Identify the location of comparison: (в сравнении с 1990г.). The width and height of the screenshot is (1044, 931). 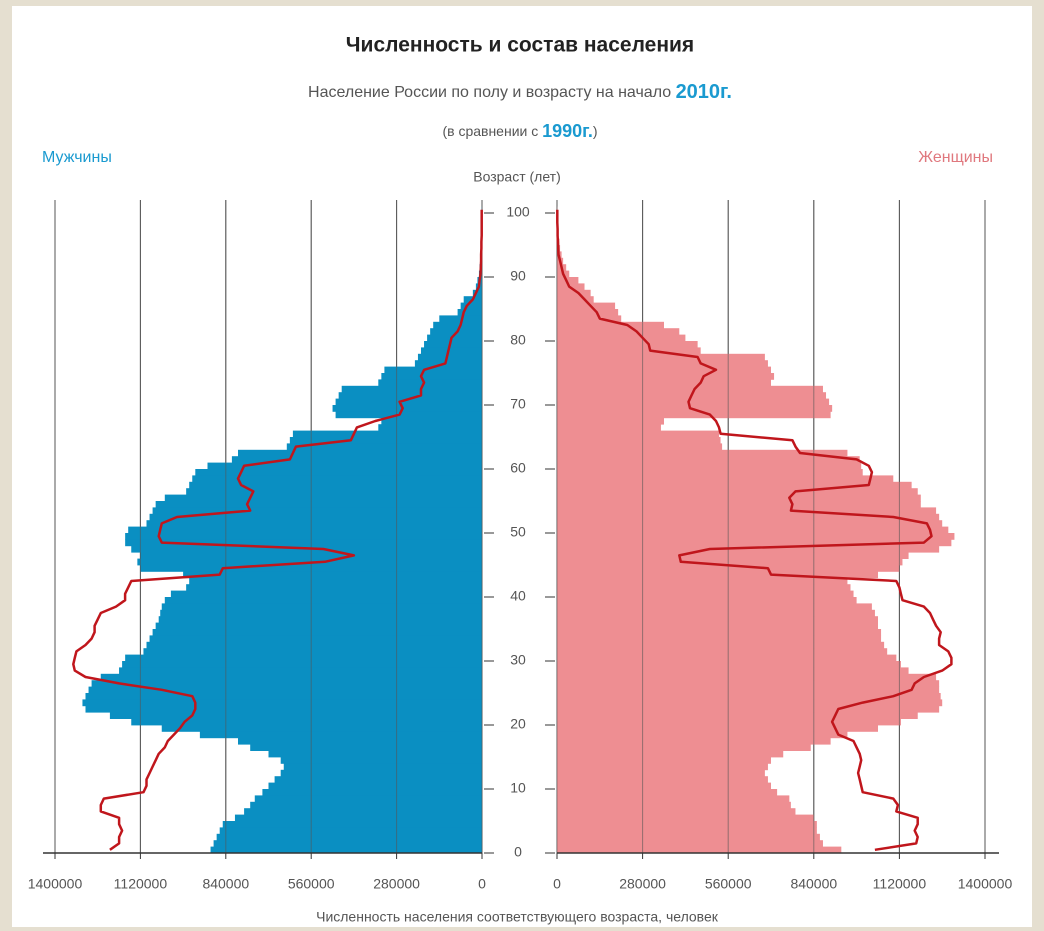
(519, 131).